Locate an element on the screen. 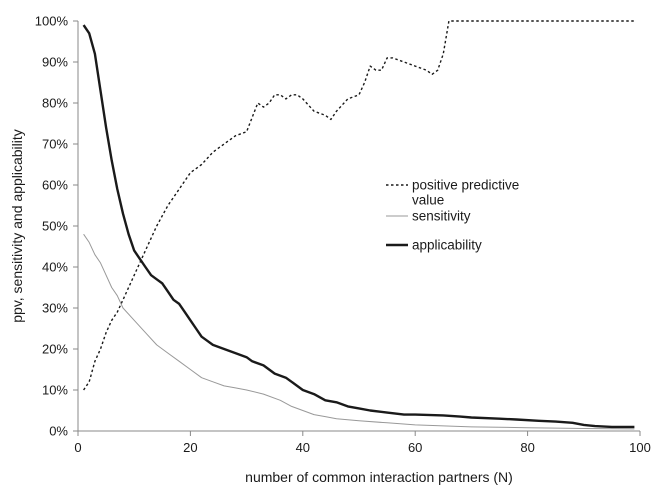  y-tick-label: 0% is located at coordinates (58, 431).